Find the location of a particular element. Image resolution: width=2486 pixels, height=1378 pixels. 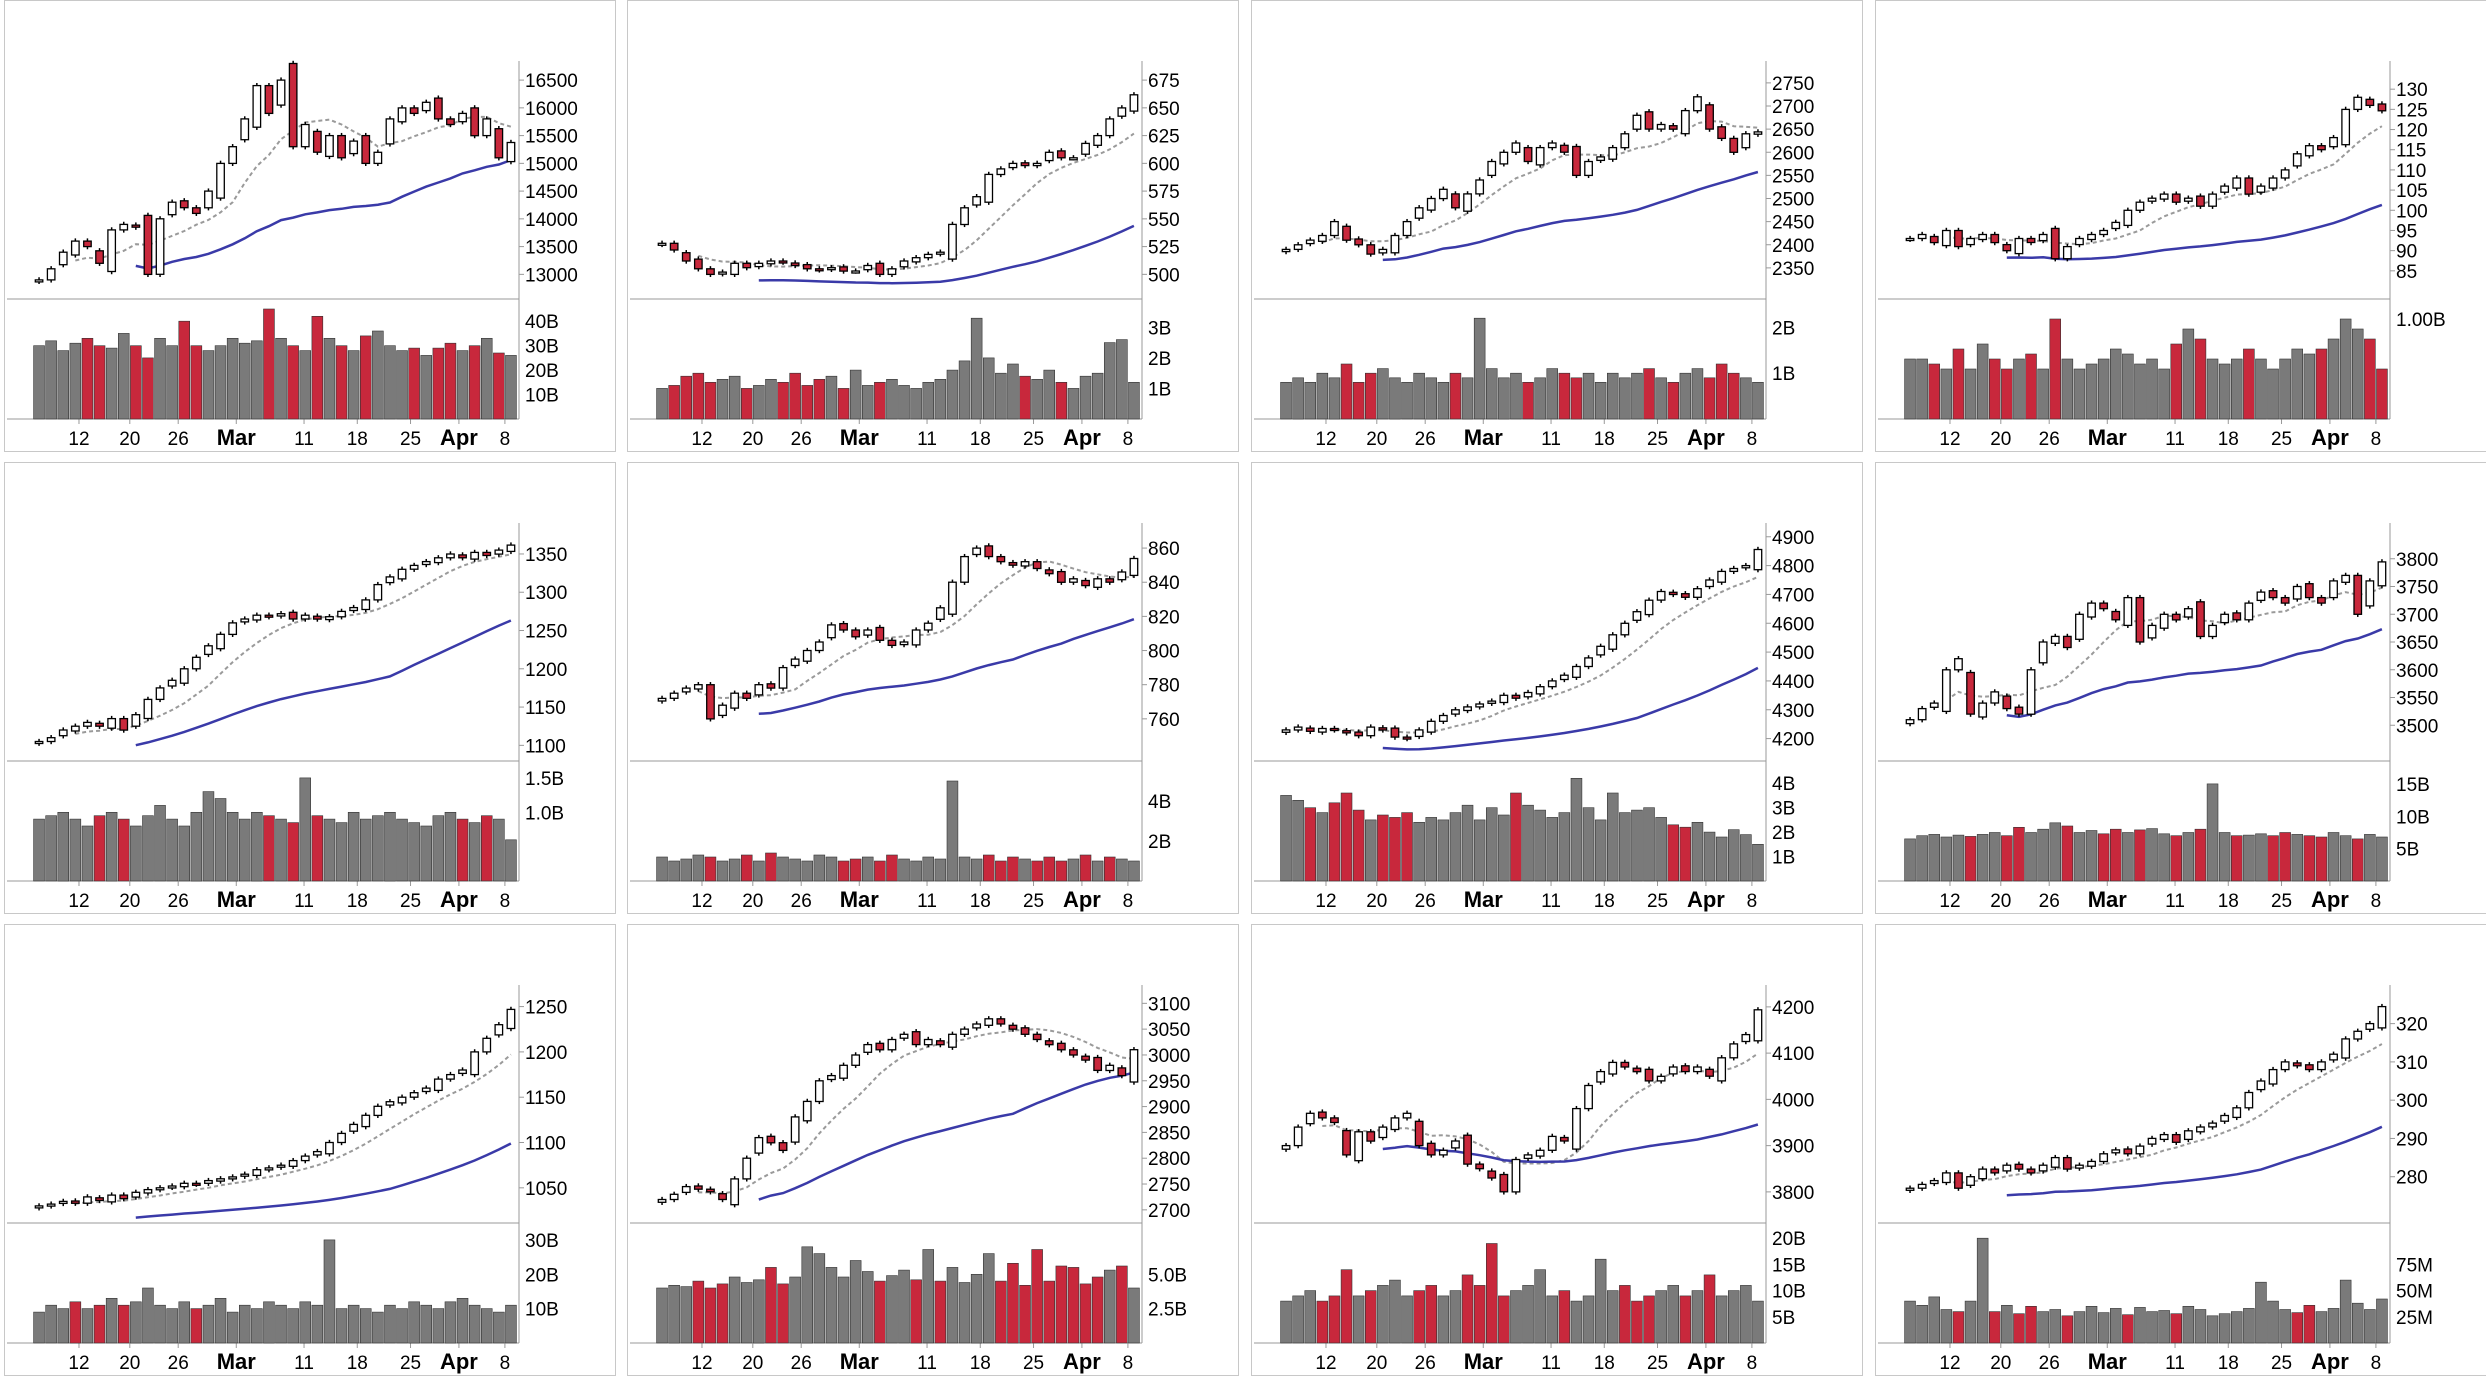

price-tick-label: 115 is located at coordinates (2411, 151).